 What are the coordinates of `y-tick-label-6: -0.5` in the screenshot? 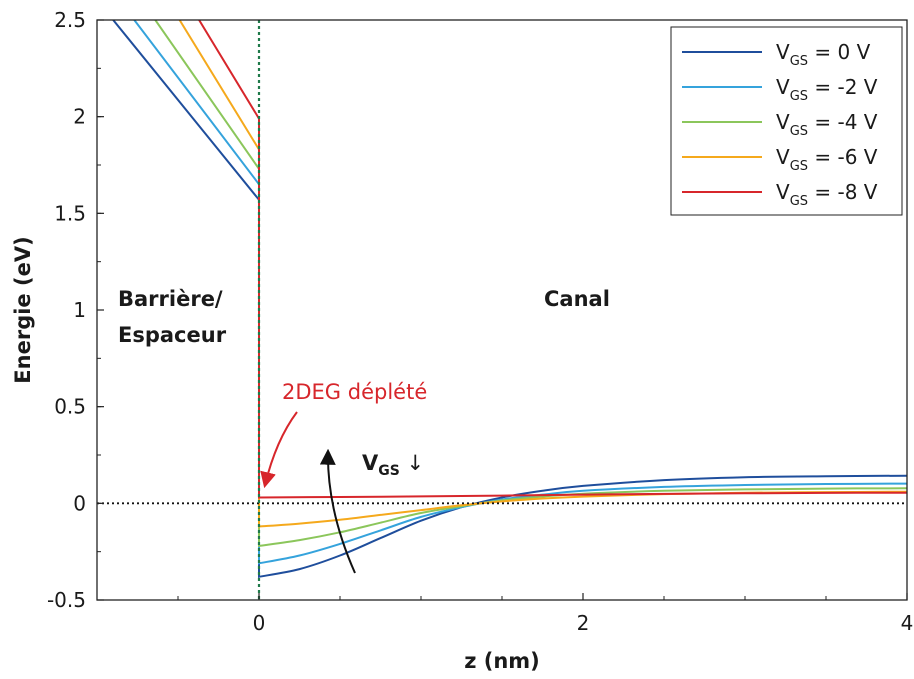 It's located at (66, 600).